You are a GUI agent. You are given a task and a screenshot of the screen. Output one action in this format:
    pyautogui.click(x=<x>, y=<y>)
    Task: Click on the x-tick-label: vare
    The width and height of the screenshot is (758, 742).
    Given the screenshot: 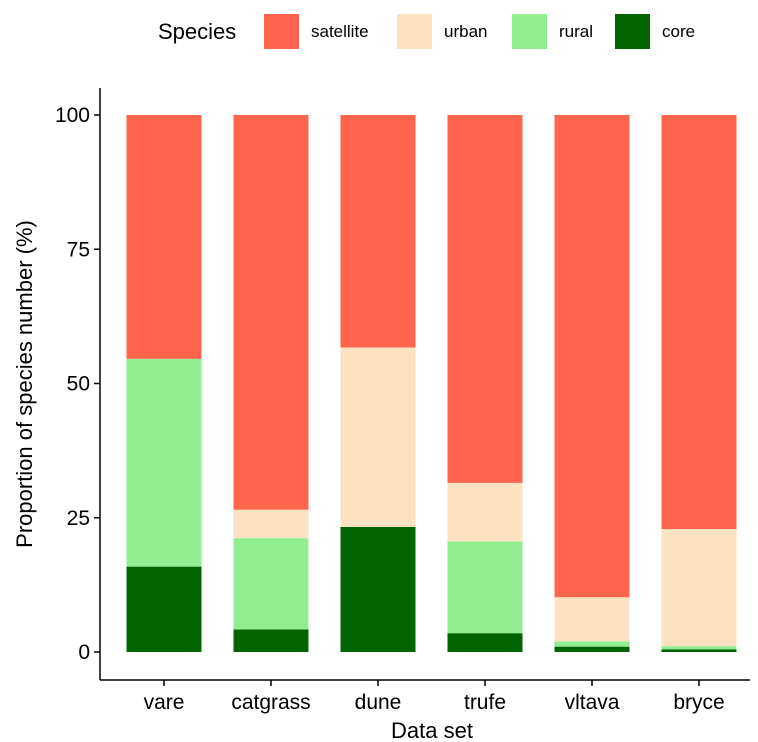 What is the action you would take?
    pyautogui.click(x=164, y=702)
    